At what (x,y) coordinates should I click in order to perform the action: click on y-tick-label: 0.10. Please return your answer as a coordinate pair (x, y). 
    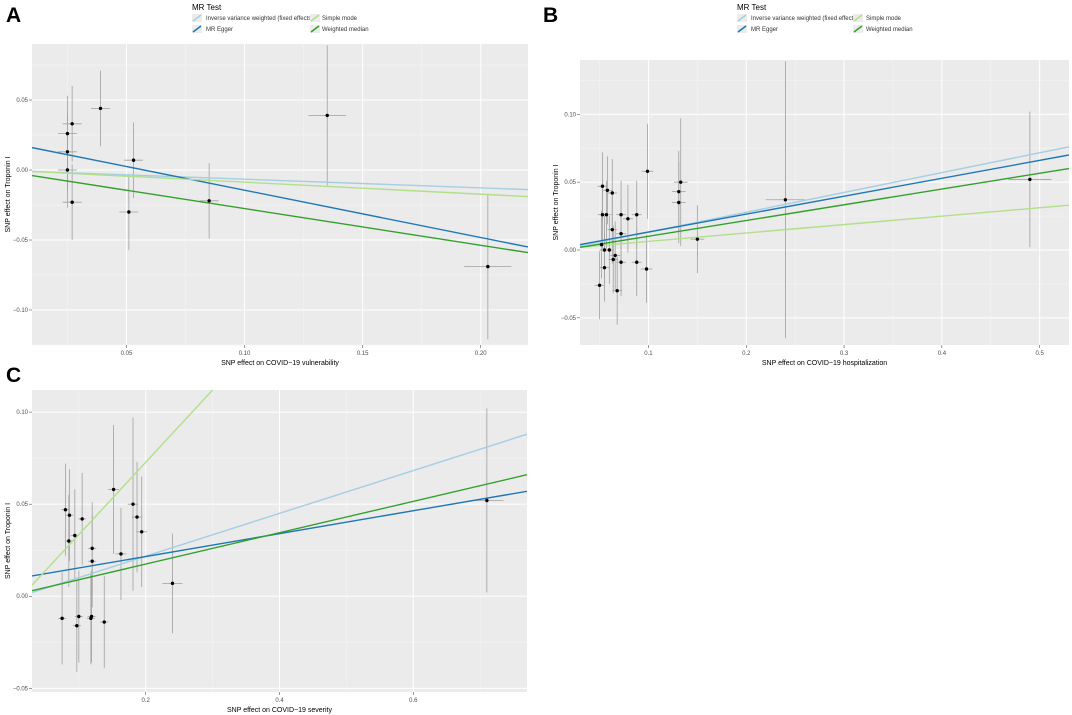
    Looking at the image, I should click on (22, 413).